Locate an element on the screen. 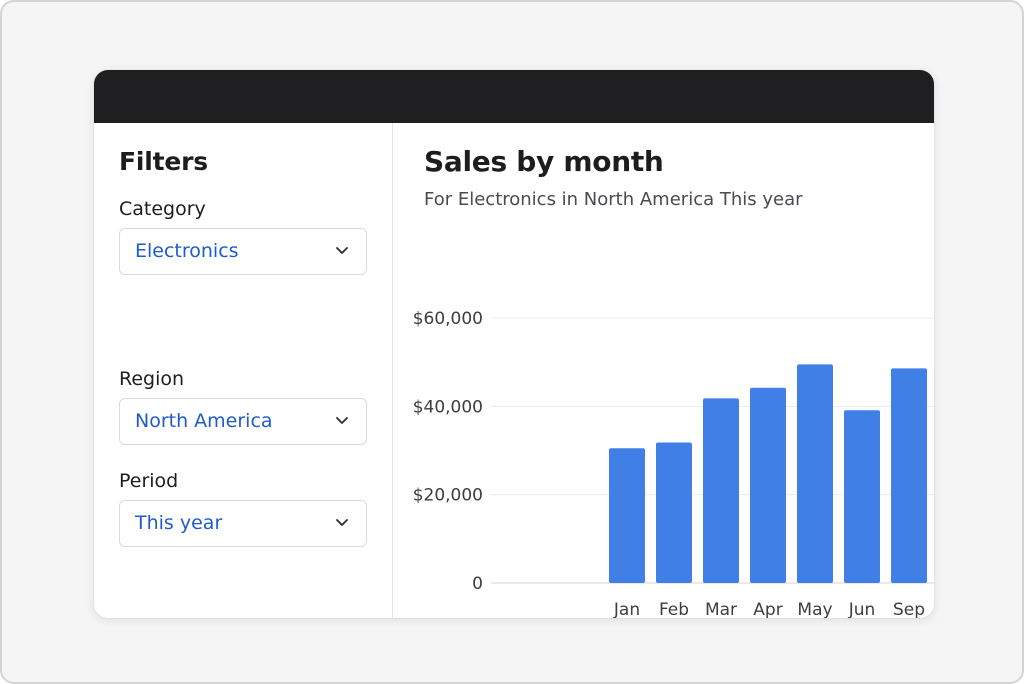 The height and width of the screenshot is (684, 1024). region-select: North America is located at coordinates (243, 421).